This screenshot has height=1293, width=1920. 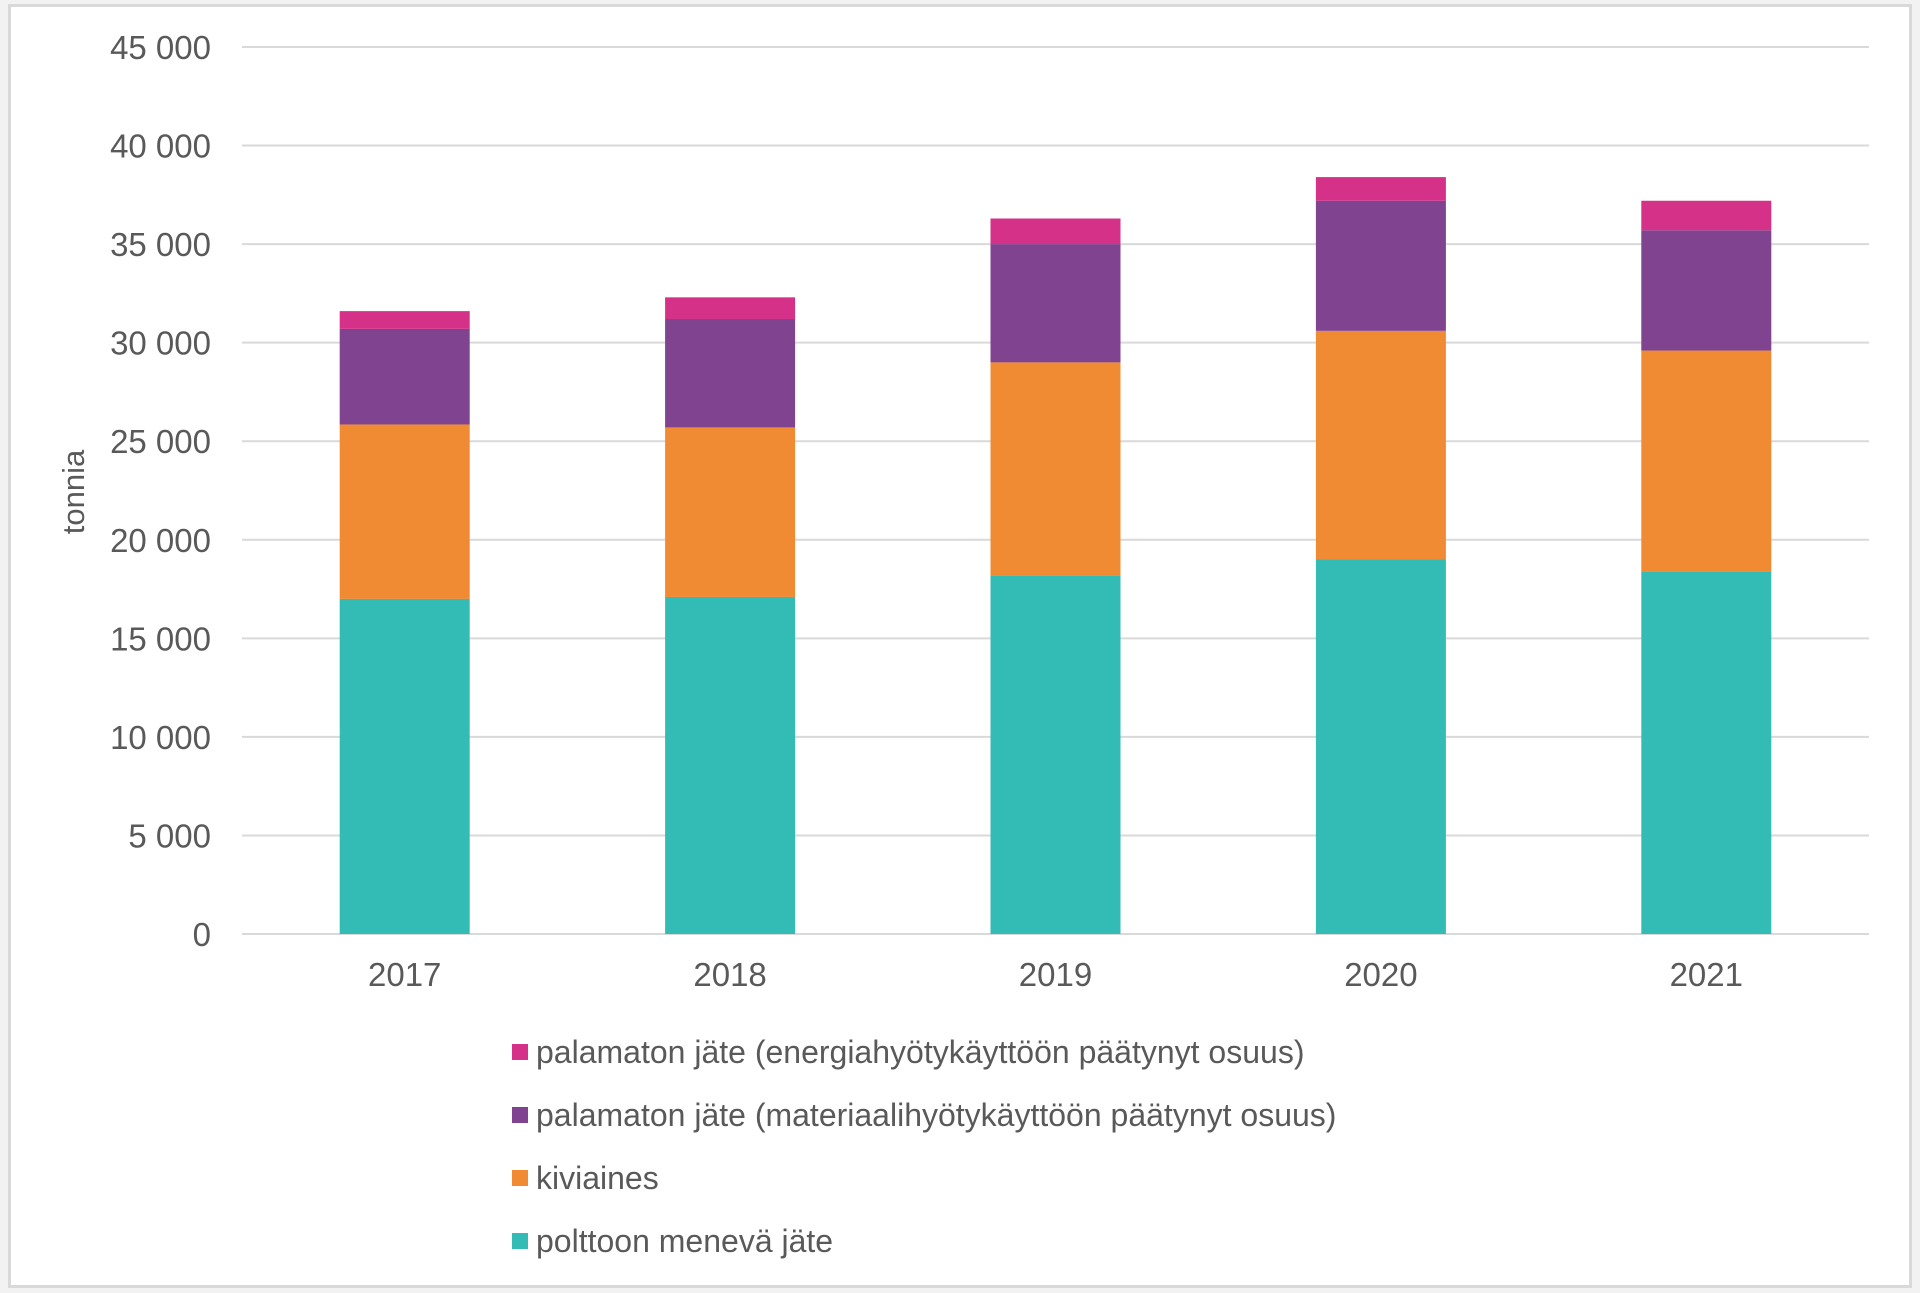 What do you see at coordinates (160, 343) in the screenshot?
I see `y-tick-label: 30 000` at bounding box center [160, 343].